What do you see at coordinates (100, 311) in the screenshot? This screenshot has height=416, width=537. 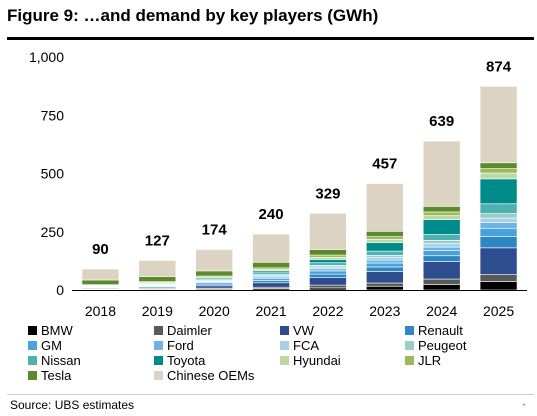 I see `x-tick-label: 2018` at bounding box center [100, 311].